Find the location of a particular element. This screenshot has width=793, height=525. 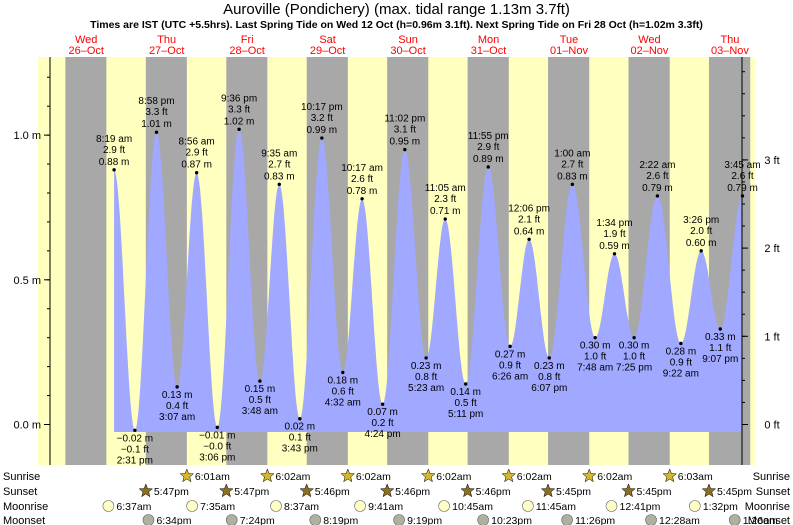

low-tide-ft: 0.9 ft is located at coordinates (510, 365).